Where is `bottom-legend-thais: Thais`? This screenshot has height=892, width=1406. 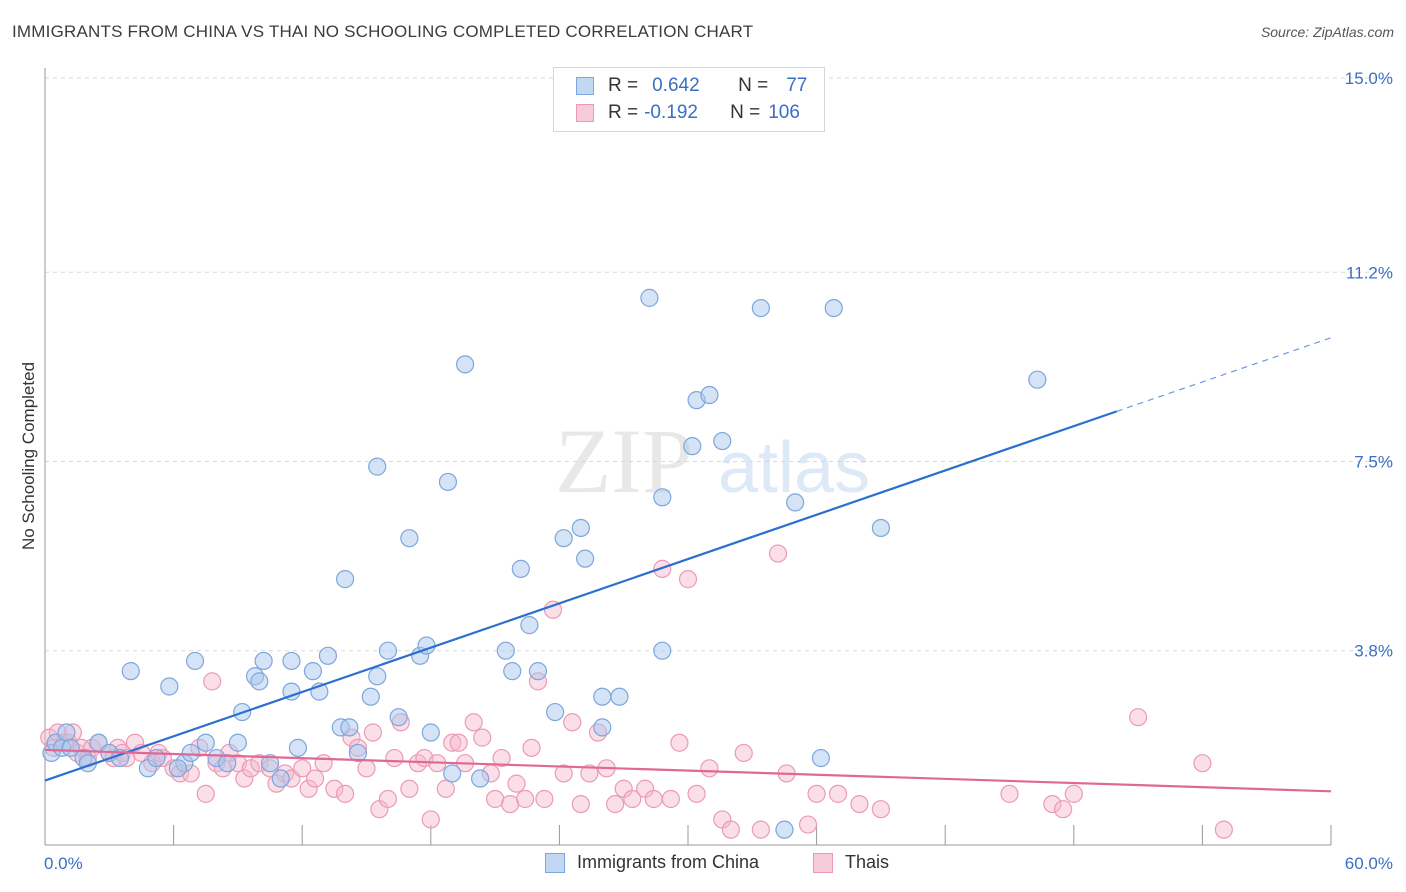
bottom-legend-thais: Thais is located at coordinates (851, 862).